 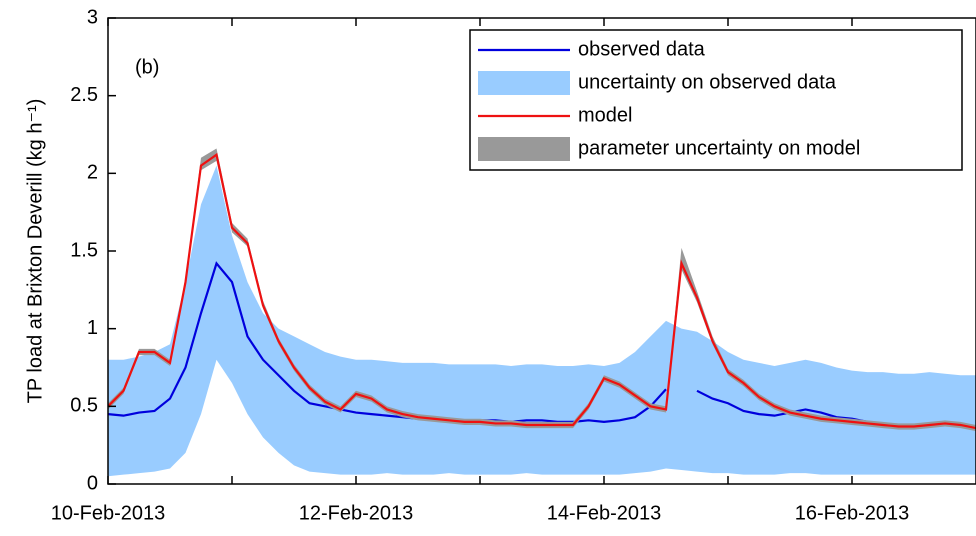 I want to click on y-tick-label: 1.5, so click(x=84, y=250).